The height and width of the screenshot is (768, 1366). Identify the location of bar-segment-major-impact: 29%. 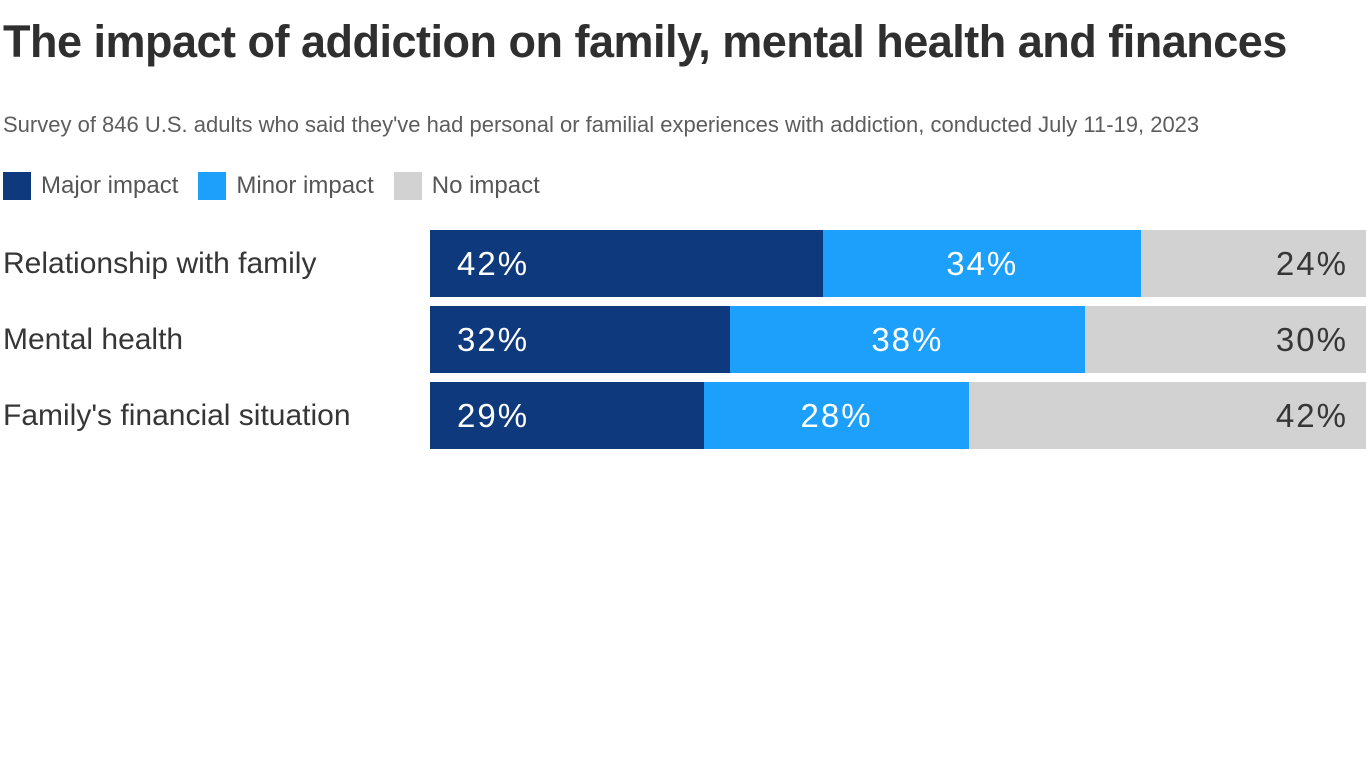
(567, 415).